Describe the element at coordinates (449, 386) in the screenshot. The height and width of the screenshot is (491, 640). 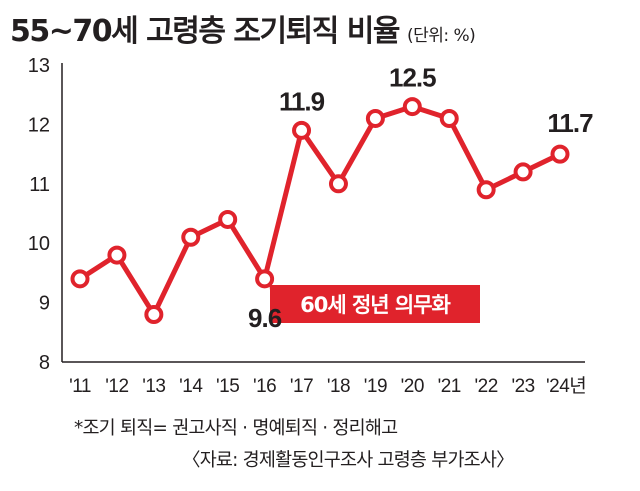
I see `x-tick-label: '21` at that location.